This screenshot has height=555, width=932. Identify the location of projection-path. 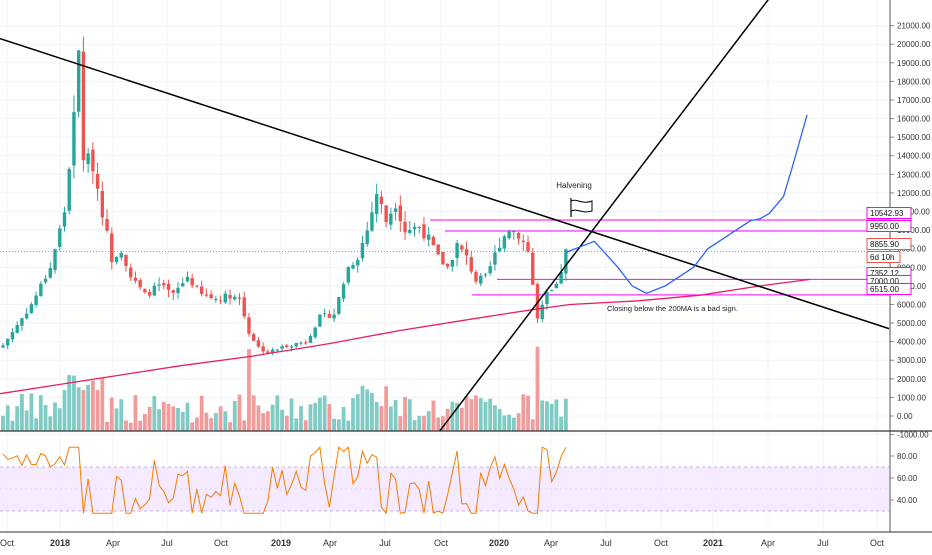
(686, 204).